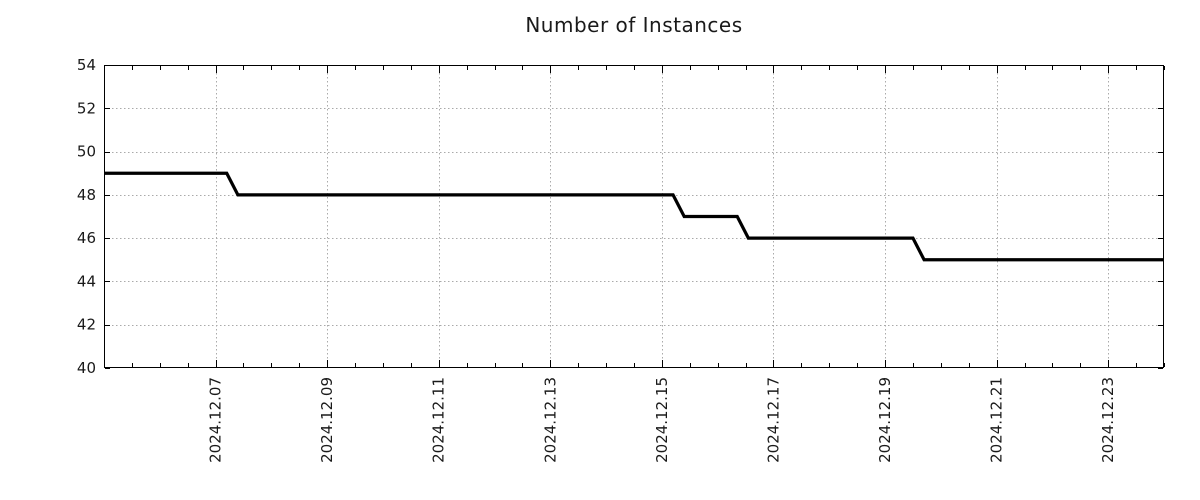  What do you see at coordinates (1108, 420) in the screenshot?
I see `x-tick-label: 2024.12.23` at bounding box center [1108, 420].